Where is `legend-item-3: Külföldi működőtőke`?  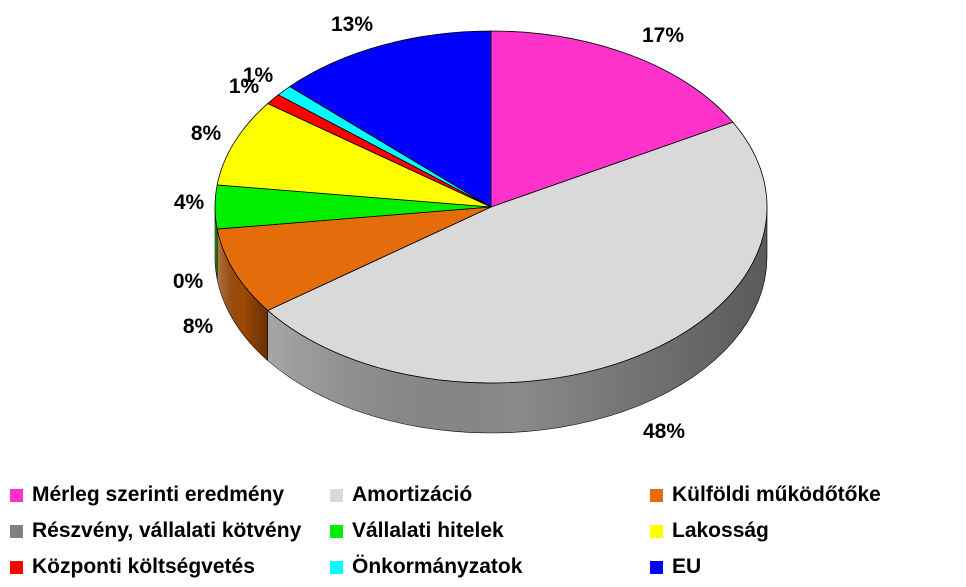 legend-item-3: Külföldi működőtőke is located at coordinates (765, 495).